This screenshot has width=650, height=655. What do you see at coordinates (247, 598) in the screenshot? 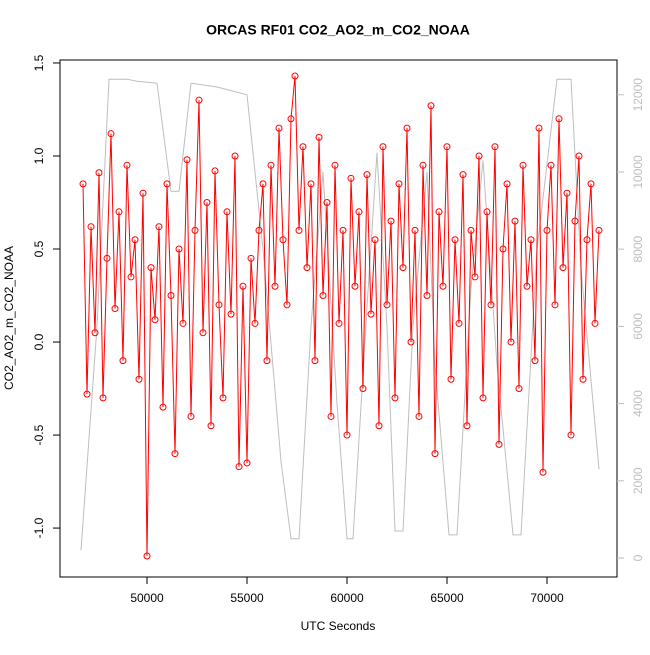
I see `x-tick-label: 55000` at bounding box center [247, 598].